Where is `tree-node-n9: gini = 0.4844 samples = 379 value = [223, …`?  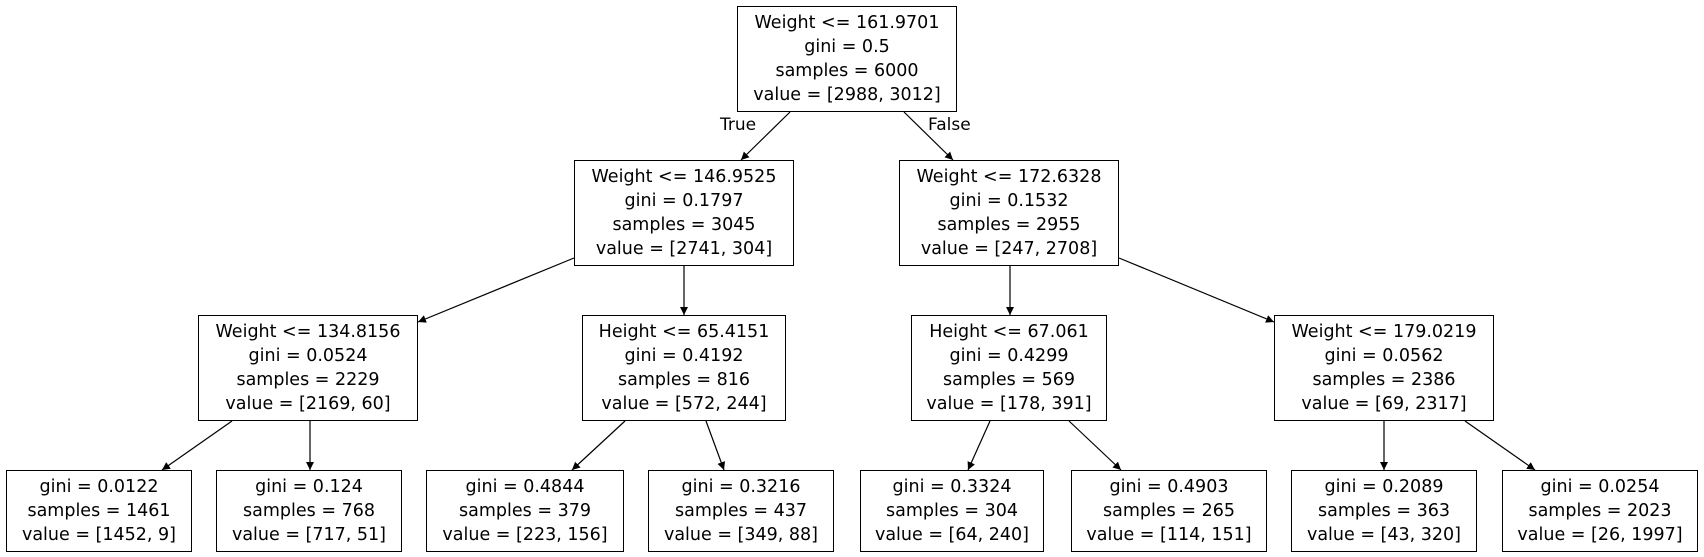 tree-node-n9: gini = 0.4844 samples = 379 value = [223, … is located at coordinates (525, 511).